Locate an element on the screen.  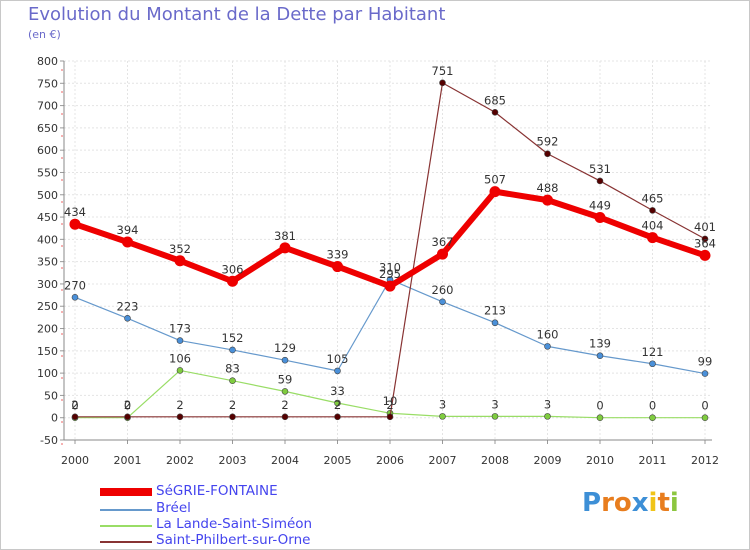
data-label: 139 is located at coordinates (600, 344).